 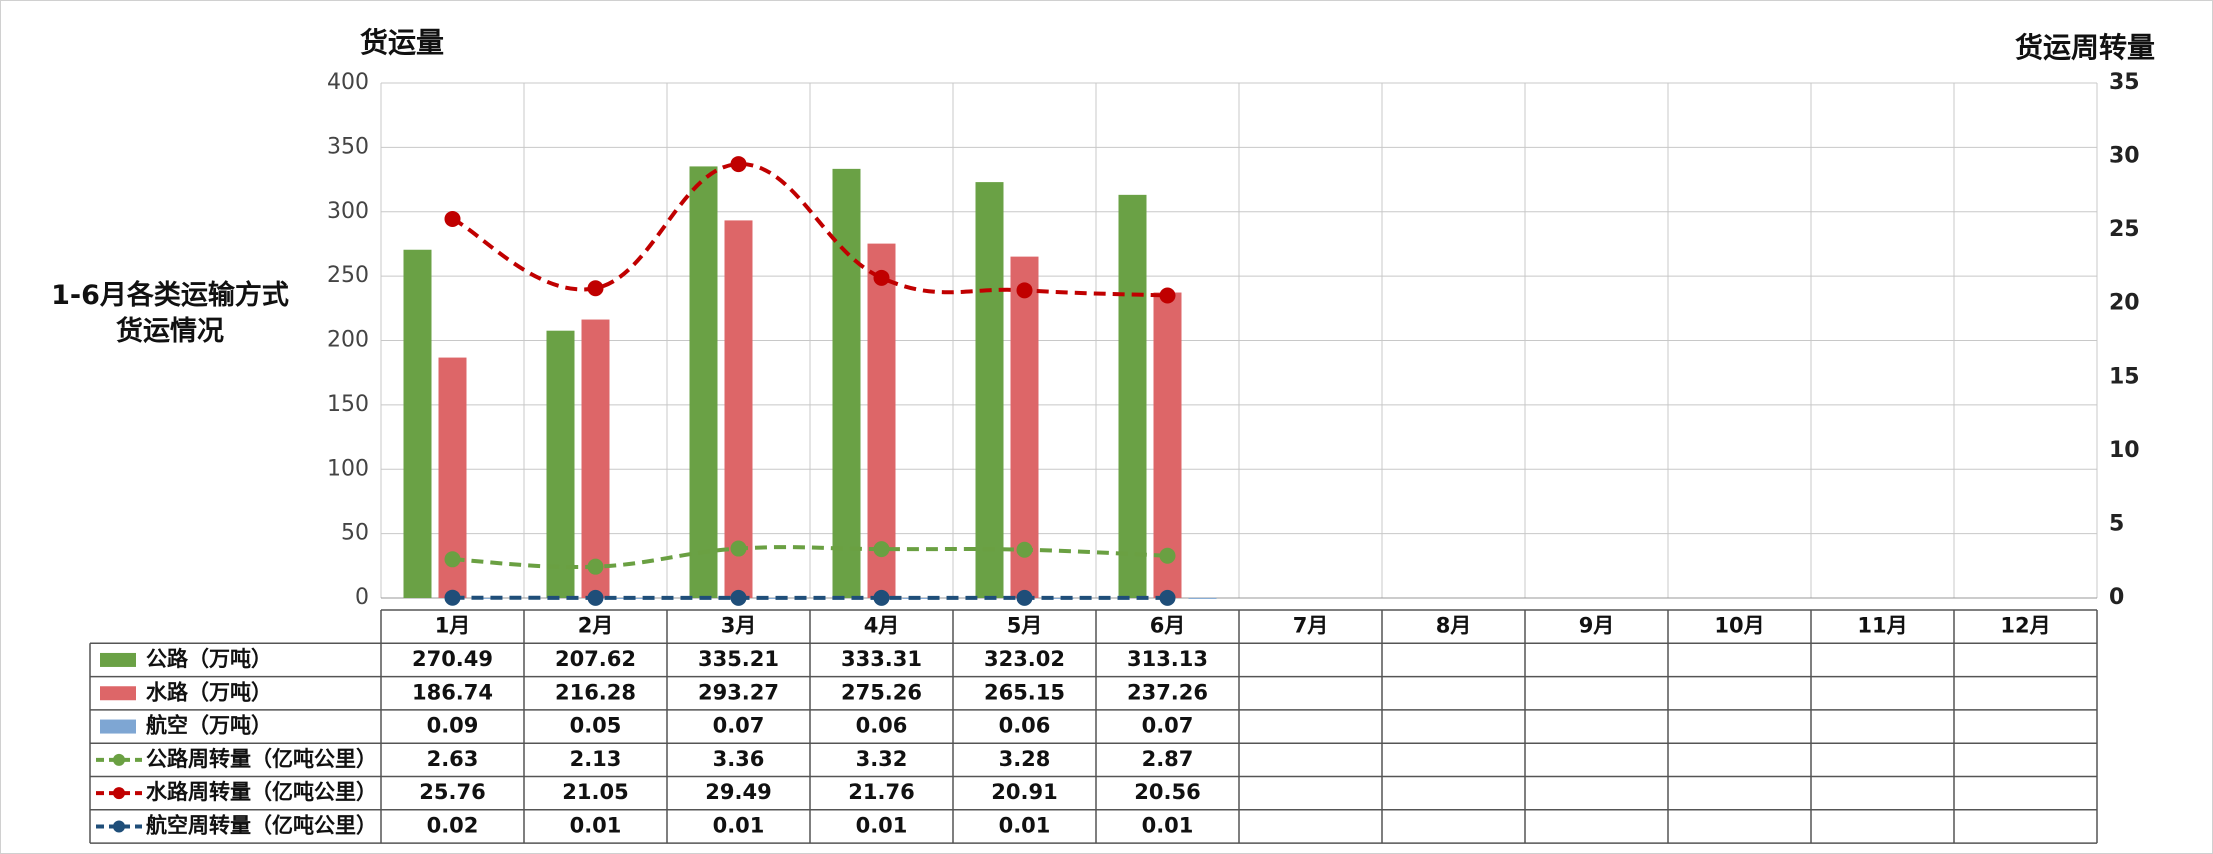 What do you see at coordinates (453, 626) in the screenshot?
I see `x-tick-label: 1月` at bounding box center [453, 626].